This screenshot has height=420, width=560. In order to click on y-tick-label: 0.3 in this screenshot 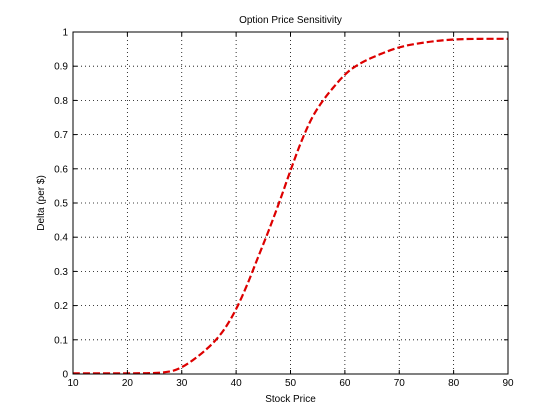, I will do `click(61, 272)`.